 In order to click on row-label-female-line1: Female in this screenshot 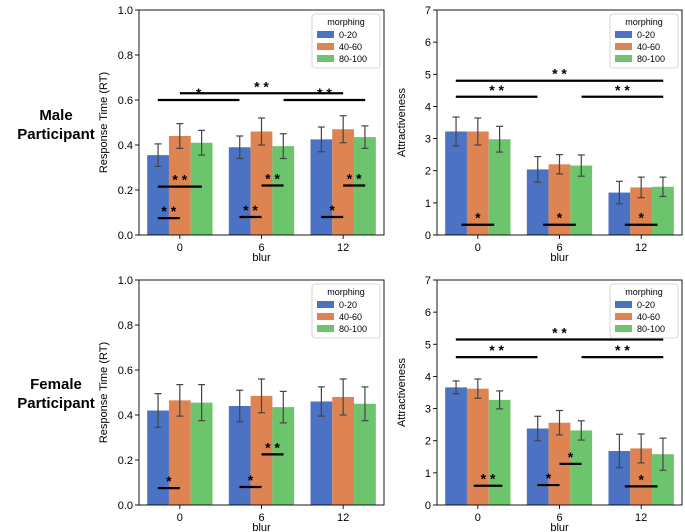, I will do `click(56, 384)`.